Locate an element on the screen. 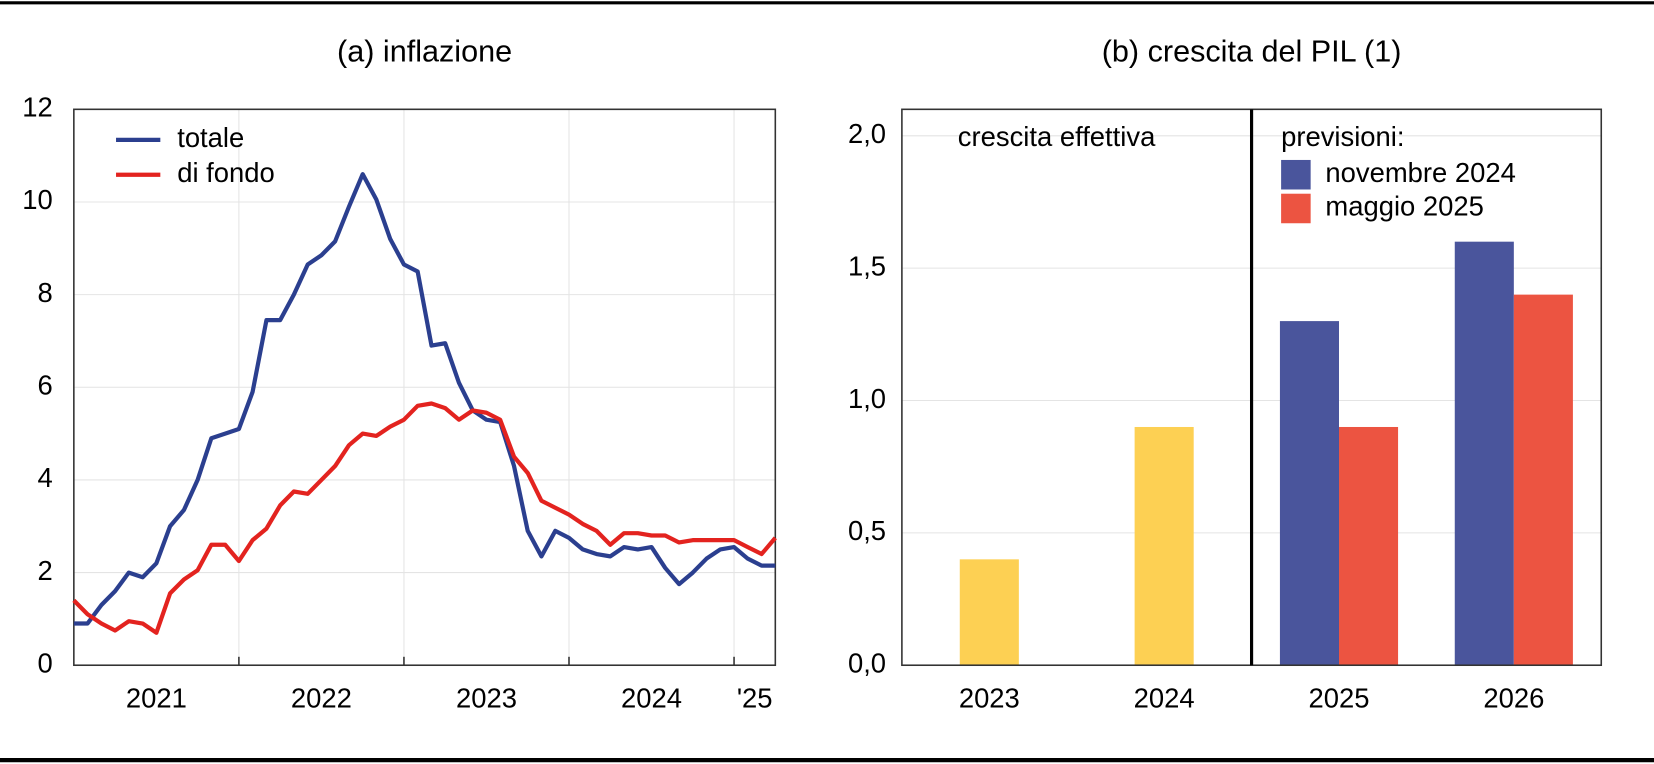 Image resolution: width=1654 pixels, height=764 pixels. y-tick-label: 4 is located at coordinates (44, 477).